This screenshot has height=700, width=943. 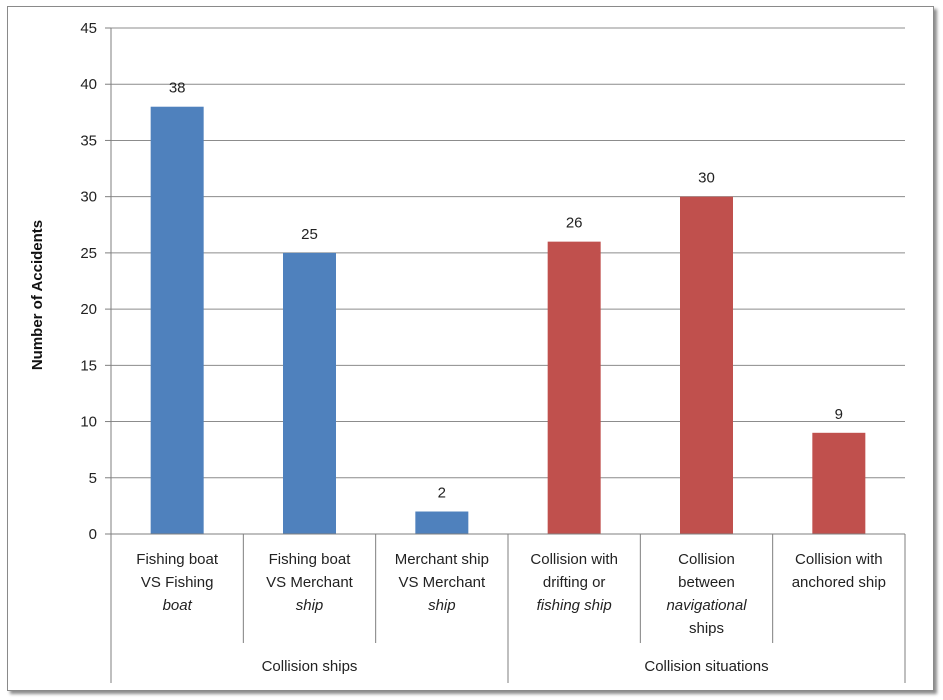 I want to click on y-tick-label: 35, so click(x=88, y=140).